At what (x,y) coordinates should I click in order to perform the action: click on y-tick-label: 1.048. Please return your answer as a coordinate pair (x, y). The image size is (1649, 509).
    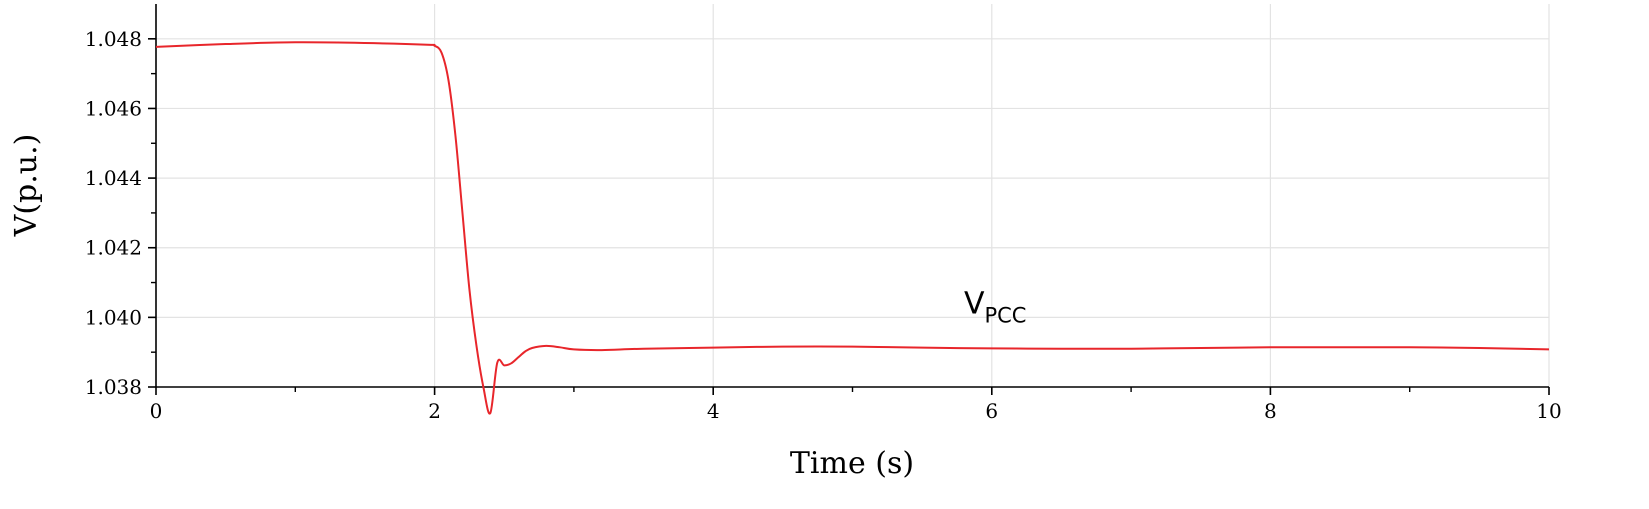
    Looking at the image, I should click on (113, 39).